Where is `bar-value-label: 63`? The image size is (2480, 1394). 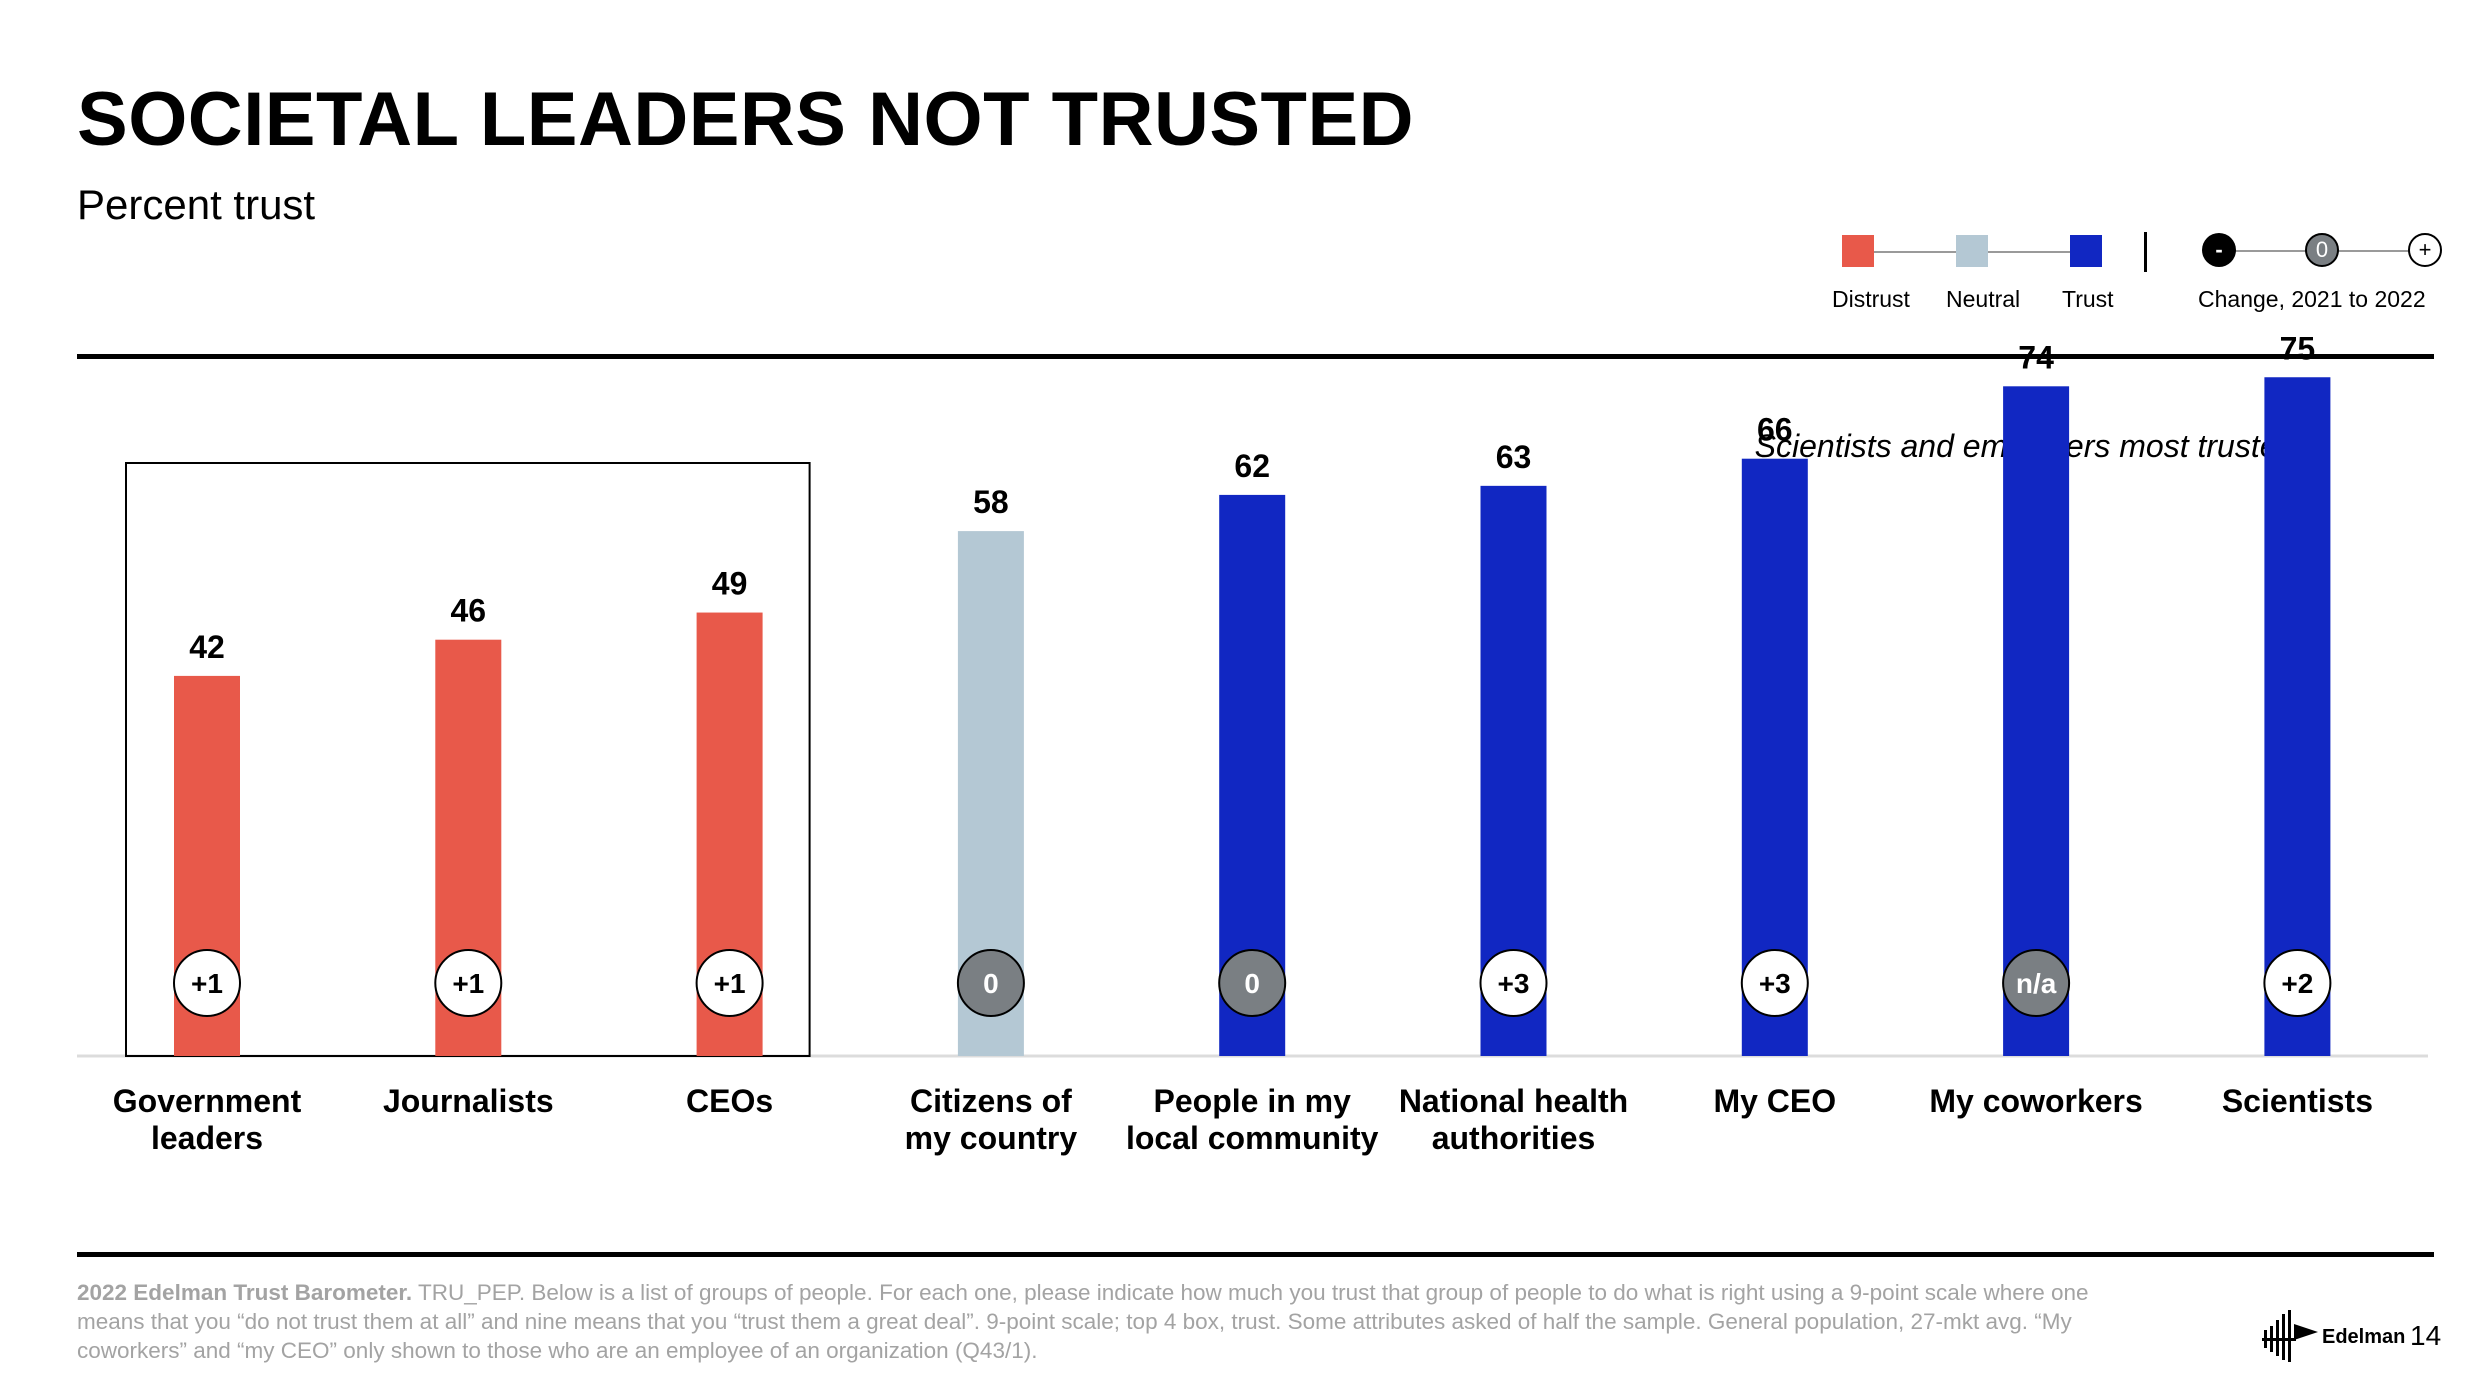
bar-value-label: 63 is located at coordinates (1514, 457).